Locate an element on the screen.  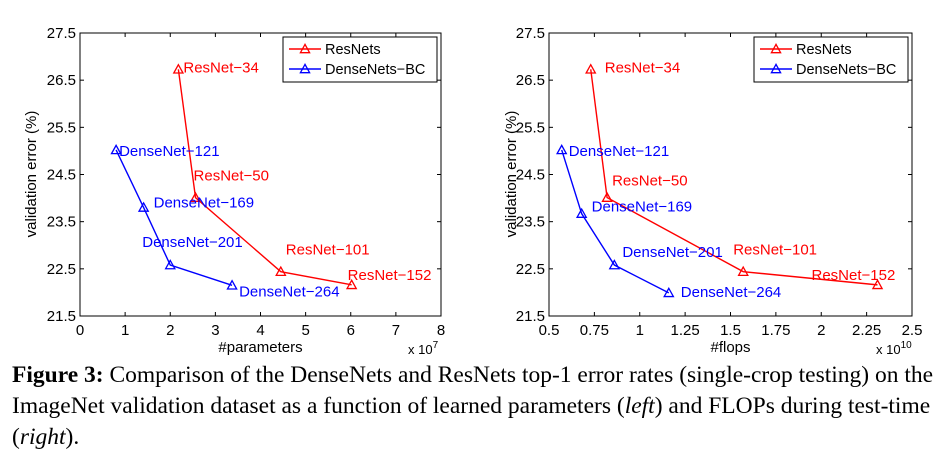
caption-text-2: ) and FLOPs during test-time ( is located at coordinates (471, 421).